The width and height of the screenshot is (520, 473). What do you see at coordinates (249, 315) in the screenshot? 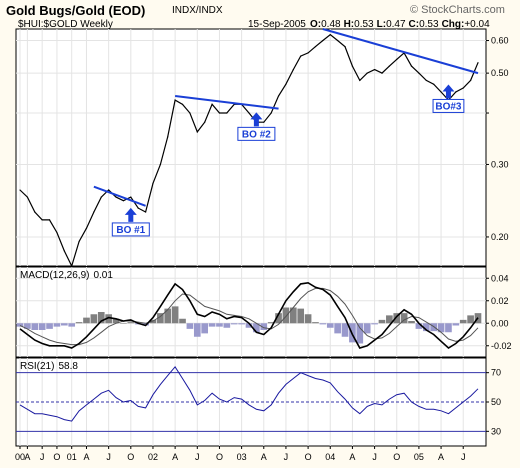
I see `macd-line` at bounding box center [249, 315].